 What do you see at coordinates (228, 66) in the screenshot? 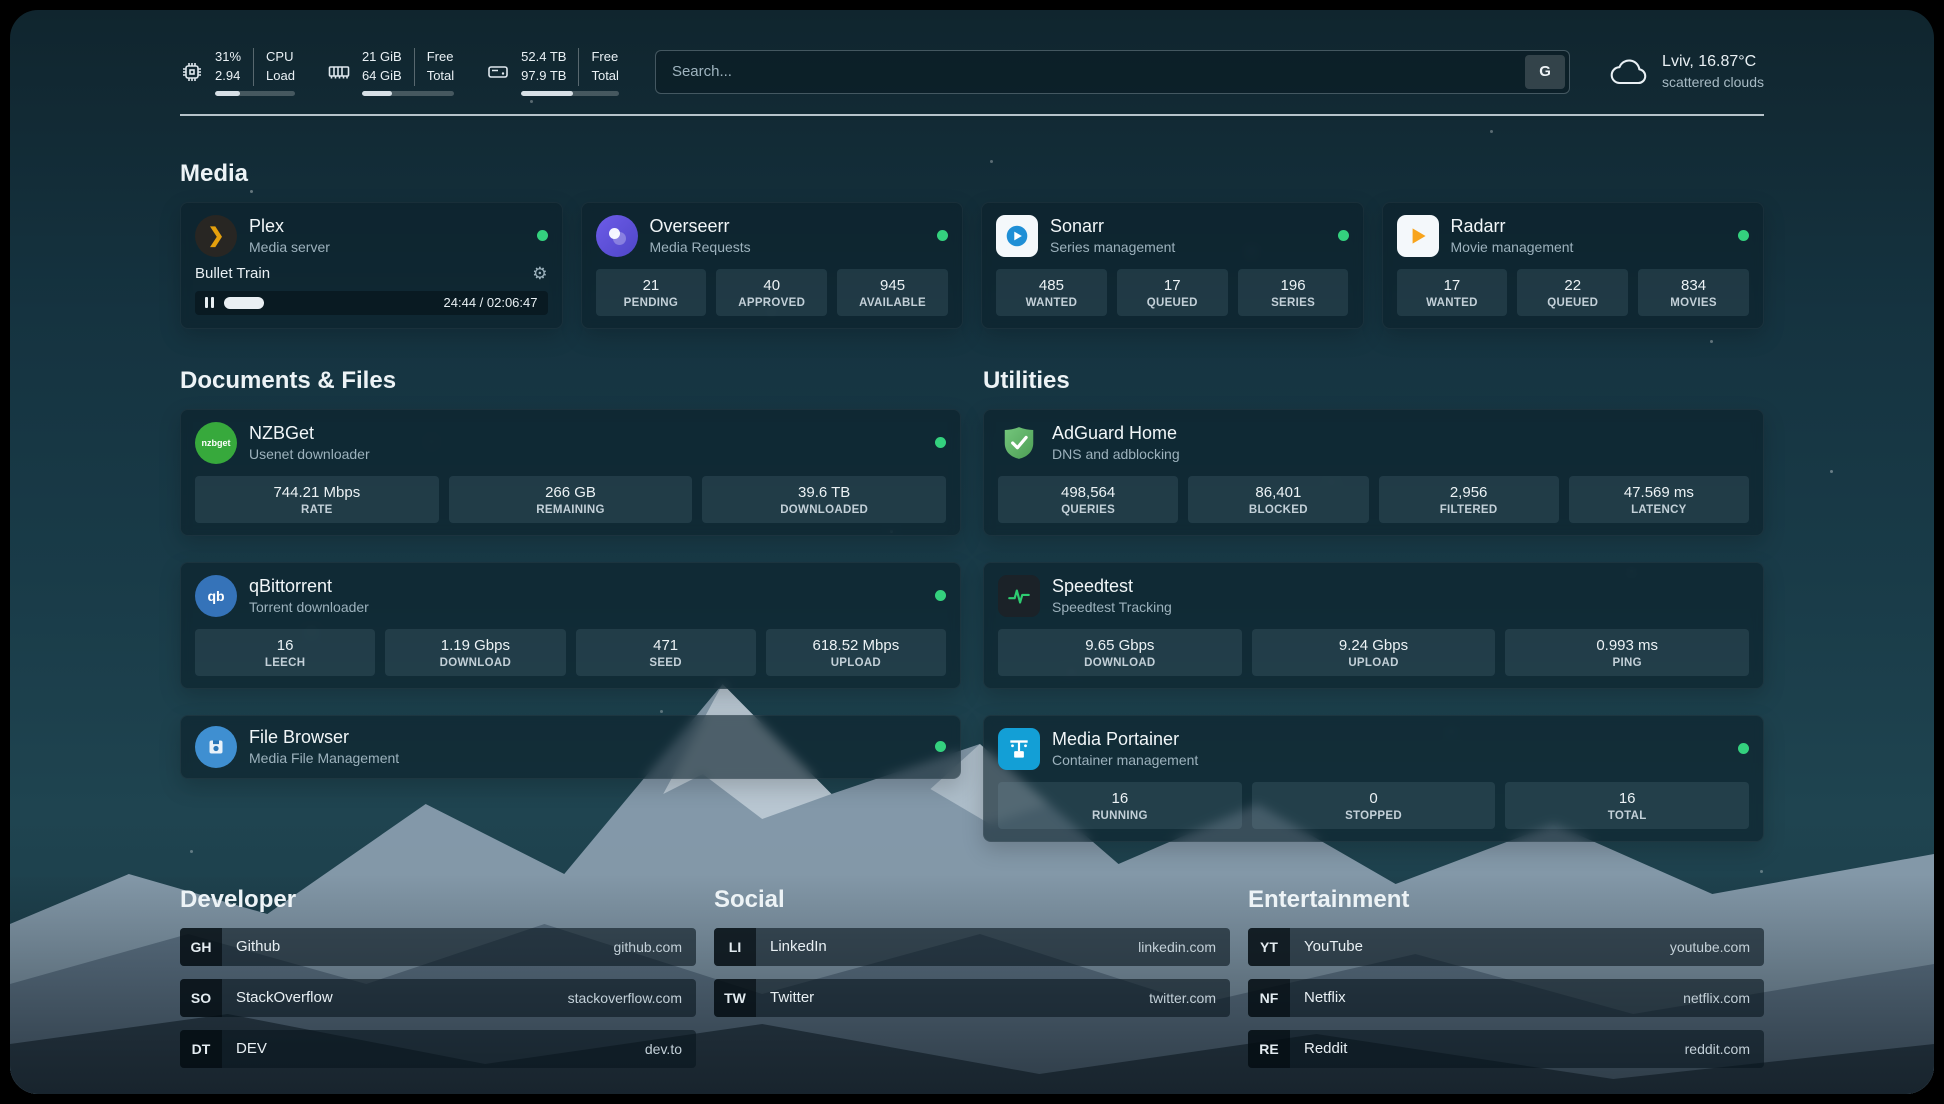
I see `cpu-values: 31% 2.94` at bounding box center [228, 66].